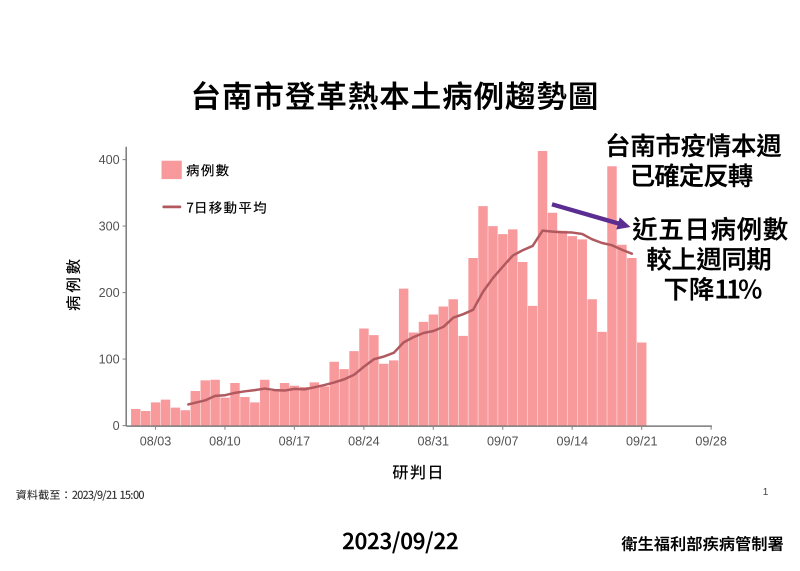 The height and width of the screenshot is (571, 800). What do you see at coordinates (711, 441) in the screenshot?
I see `svg-text: 09/28` at bounding box center [711, 441].